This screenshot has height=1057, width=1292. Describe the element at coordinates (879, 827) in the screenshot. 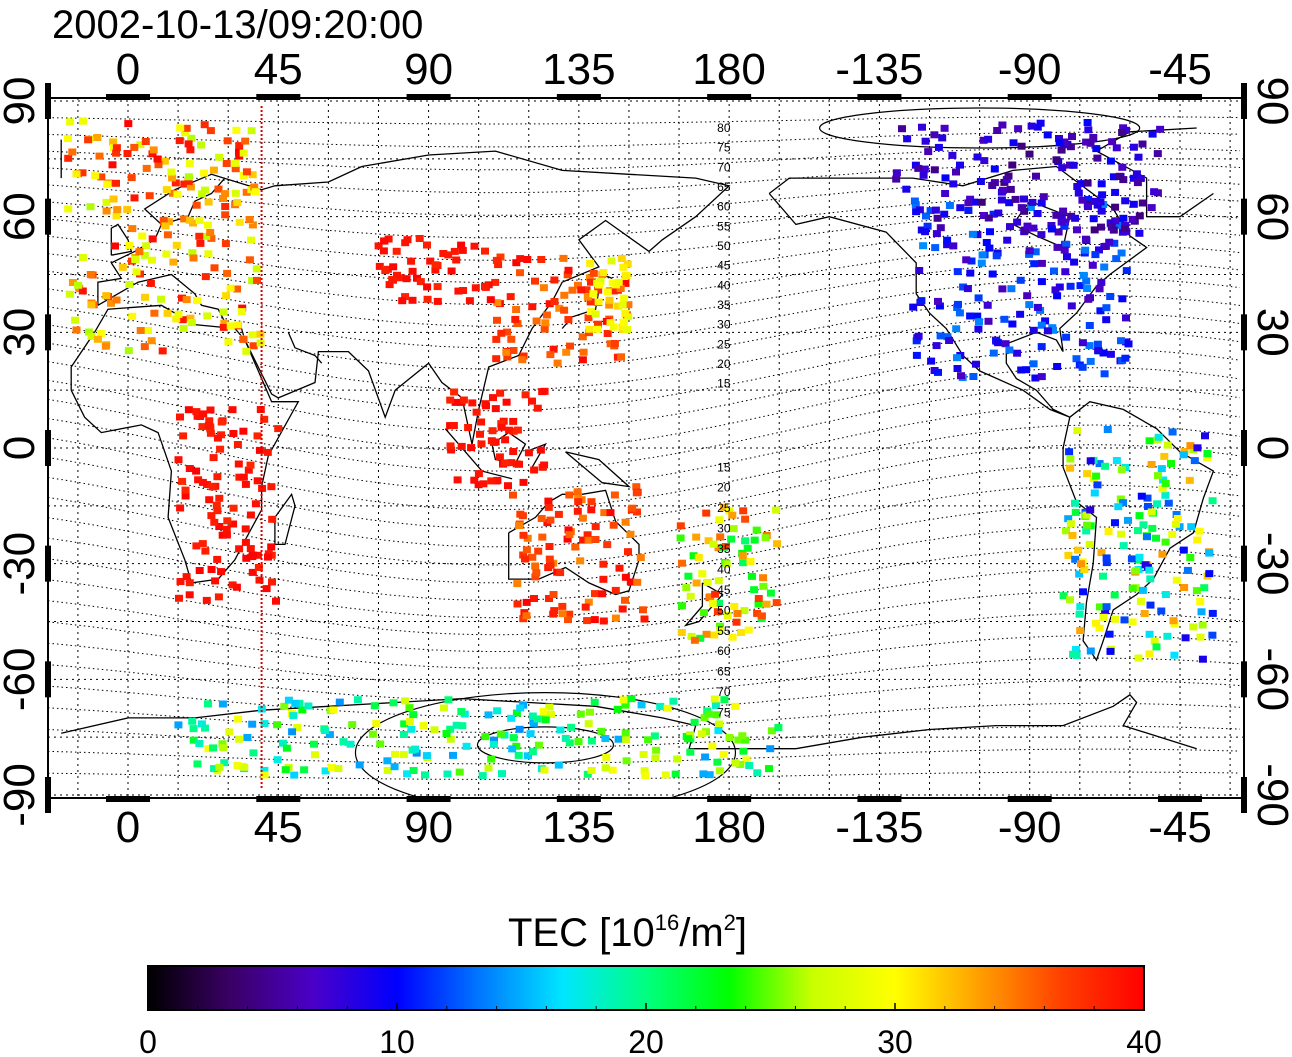

I see `lon-tick-label-bottom: -135` at that location.